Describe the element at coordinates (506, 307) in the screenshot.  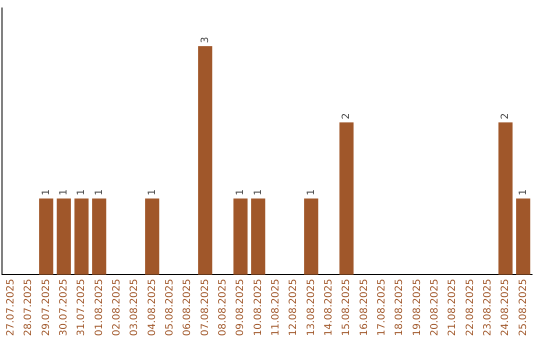
I see `x-tick-label: 24.08.2025` at that location.